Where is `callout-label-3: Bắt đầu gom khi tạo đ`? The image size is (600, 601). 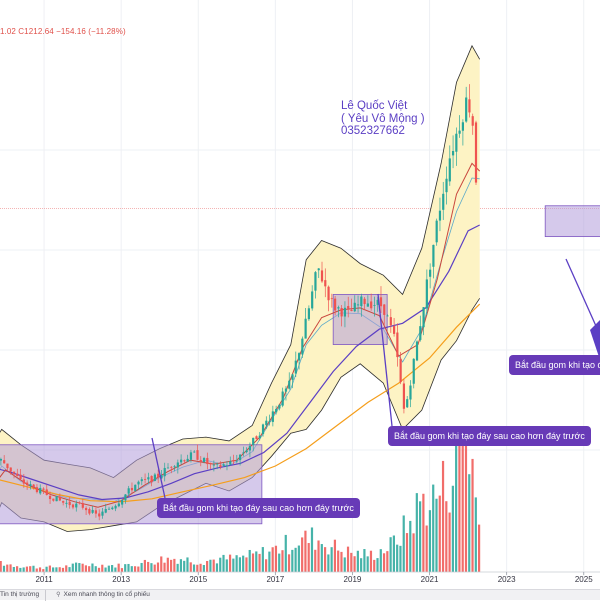 callout-label-3: Bắt đầu gom khi tạo đ is located at coordinates (554, 365).